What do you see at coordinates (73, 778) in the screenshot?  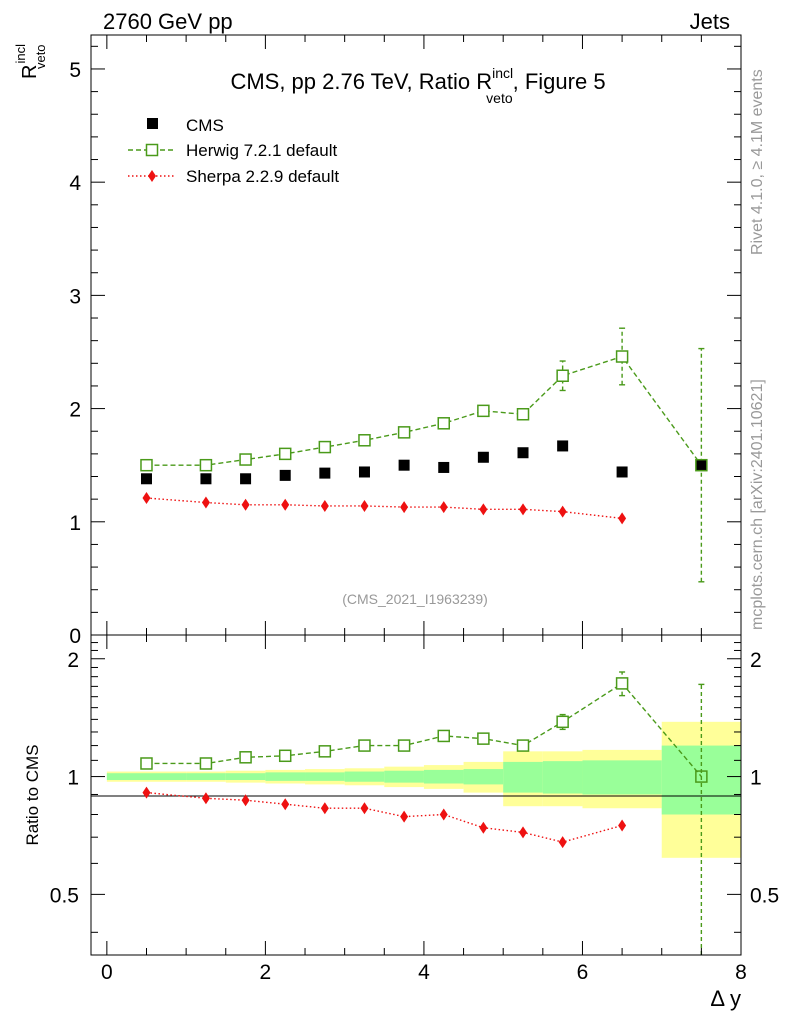 I see `ratio-ytick-label: 1` at bounding box center [73, 778].